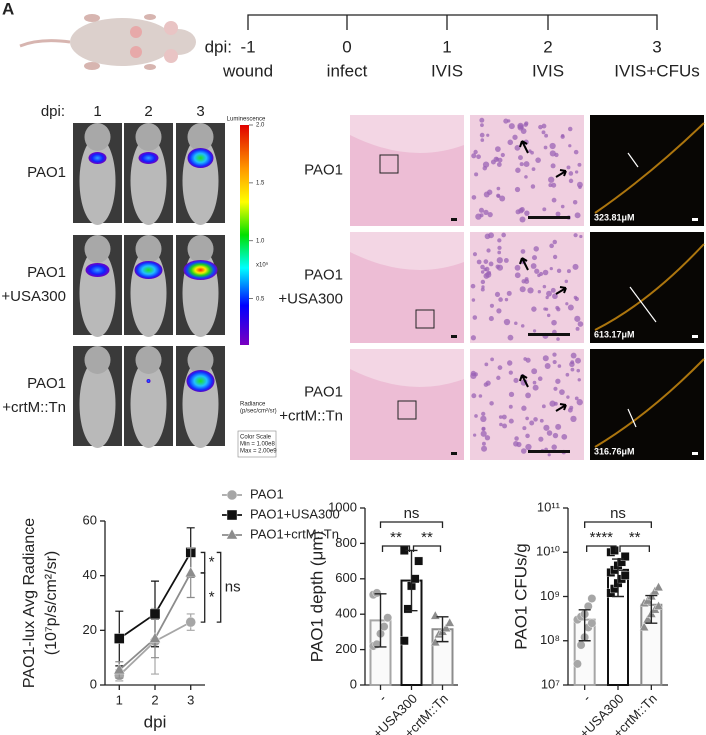 This screenshot has width=706, height=735. What do you see at coordinates (90, 629) in the screenshot?
I see `y-tick-label: 20` at bounding box center [90, 629].